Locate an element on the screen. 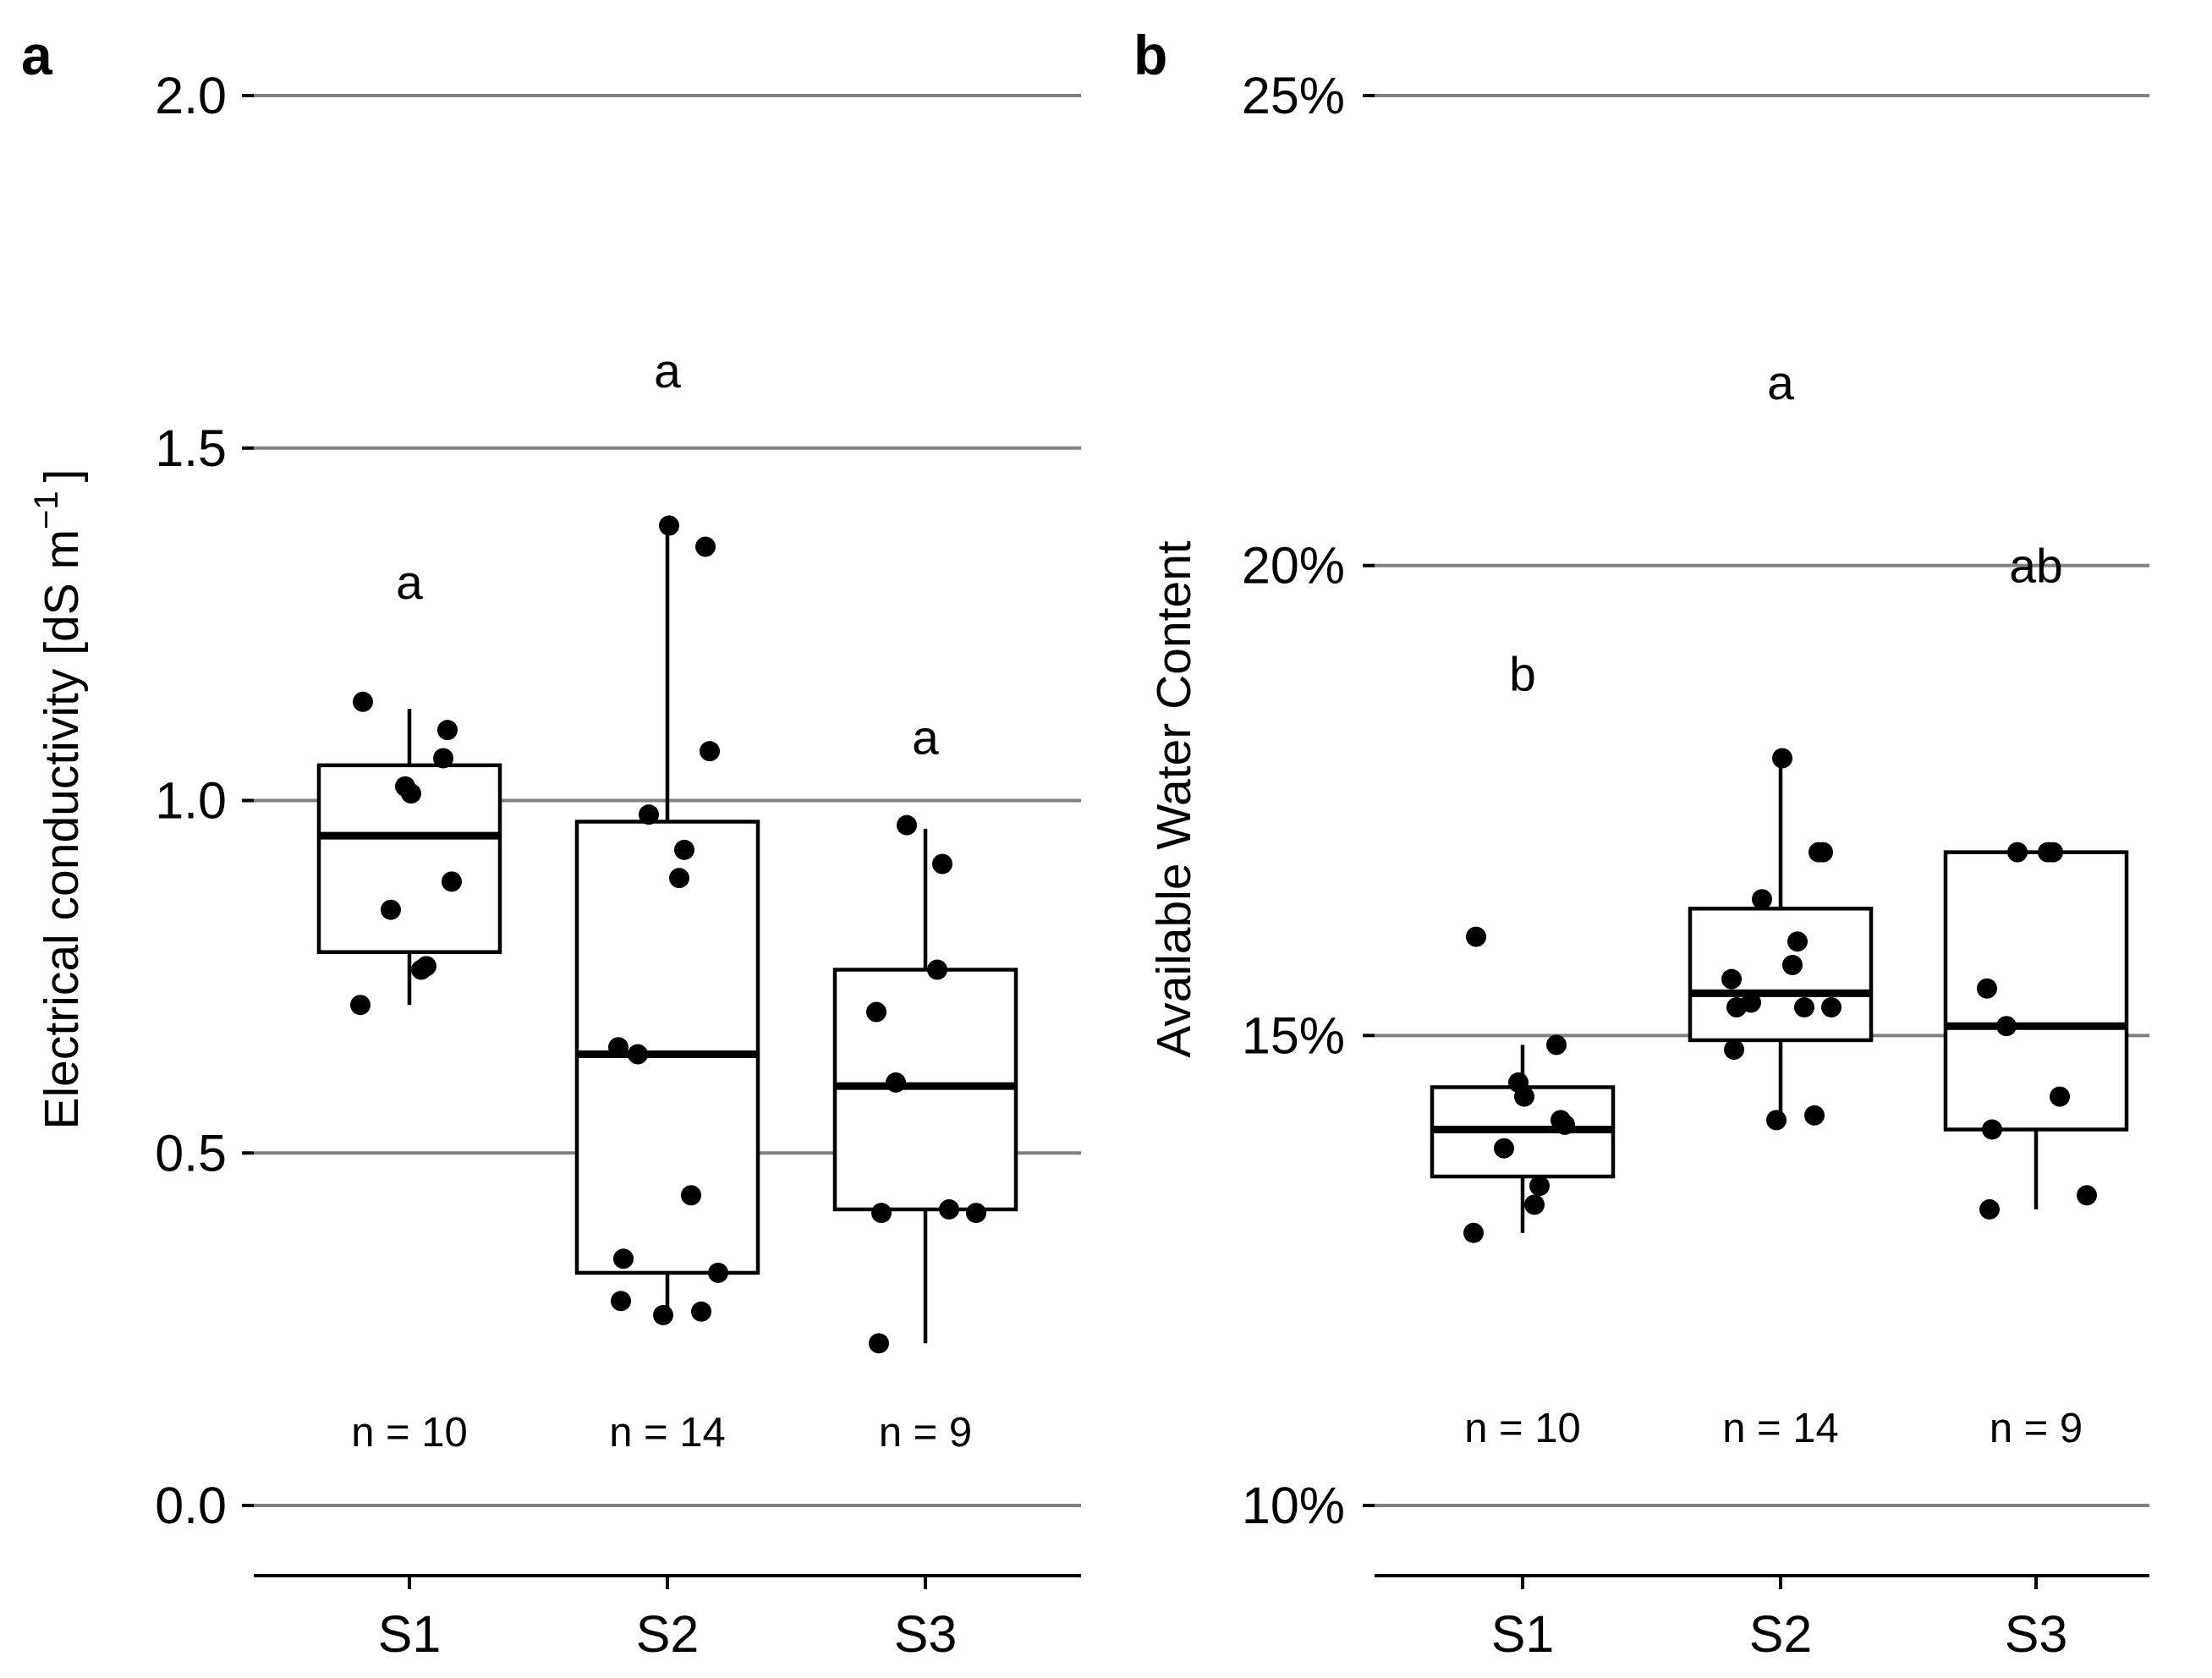 The image size is (2212, 1678). y-tick-label: 2.0 is located at coordinates (191, 95).